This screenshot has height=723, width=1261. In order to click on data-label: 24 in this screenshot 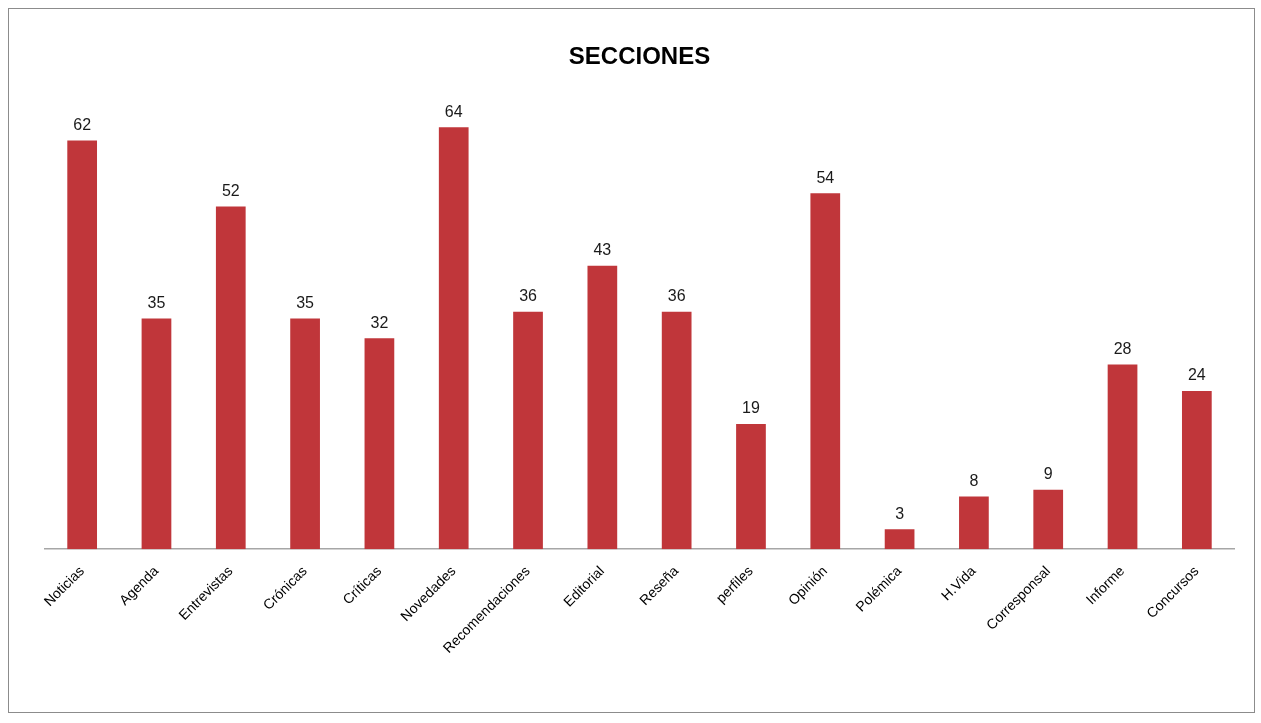, I will do `click(1196, 375)`.